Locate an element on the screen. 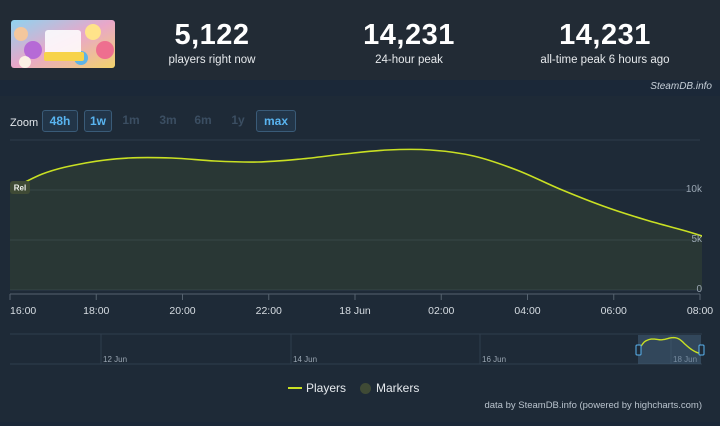  navigator-label: 12 Jun is located at coordinates (115, 359).